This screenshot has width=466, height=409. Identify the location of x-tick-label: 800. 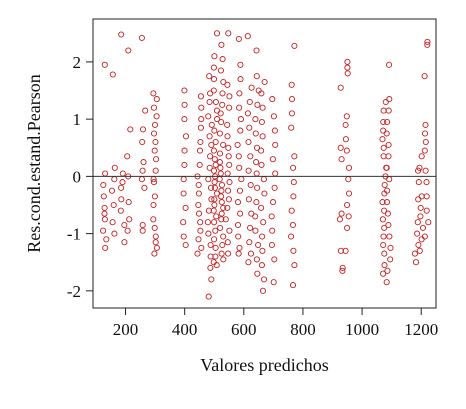
(303, 329).